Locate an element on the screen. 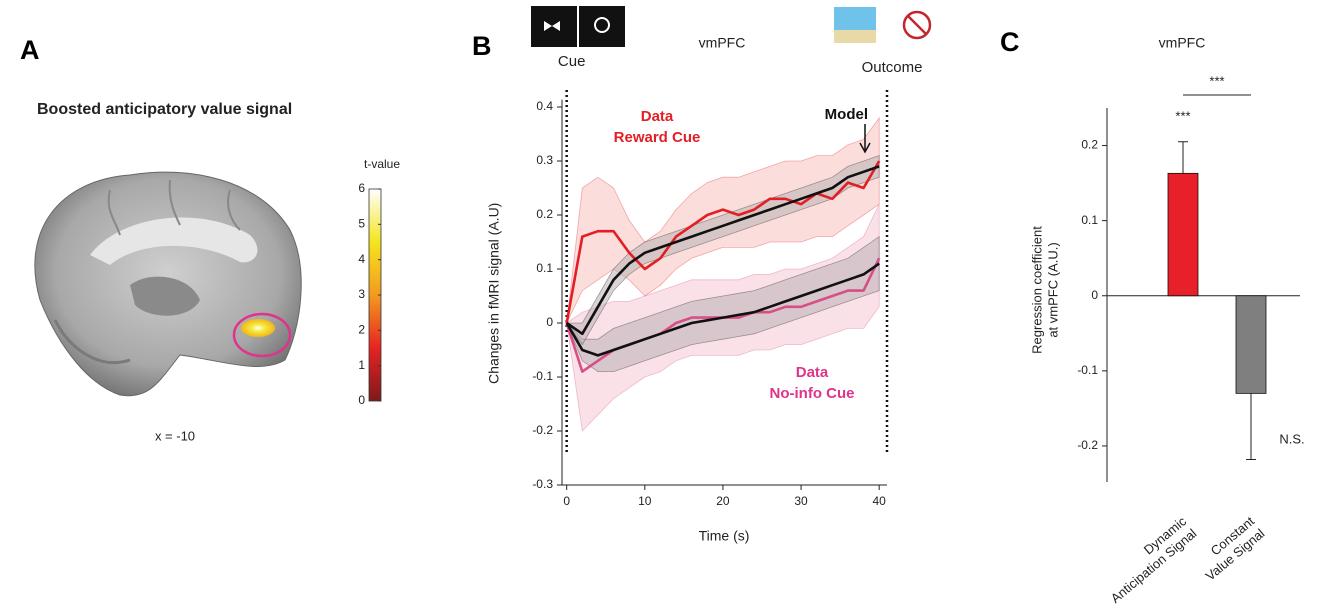  y-tick-label: 1 is located at coordinates (361, 365).